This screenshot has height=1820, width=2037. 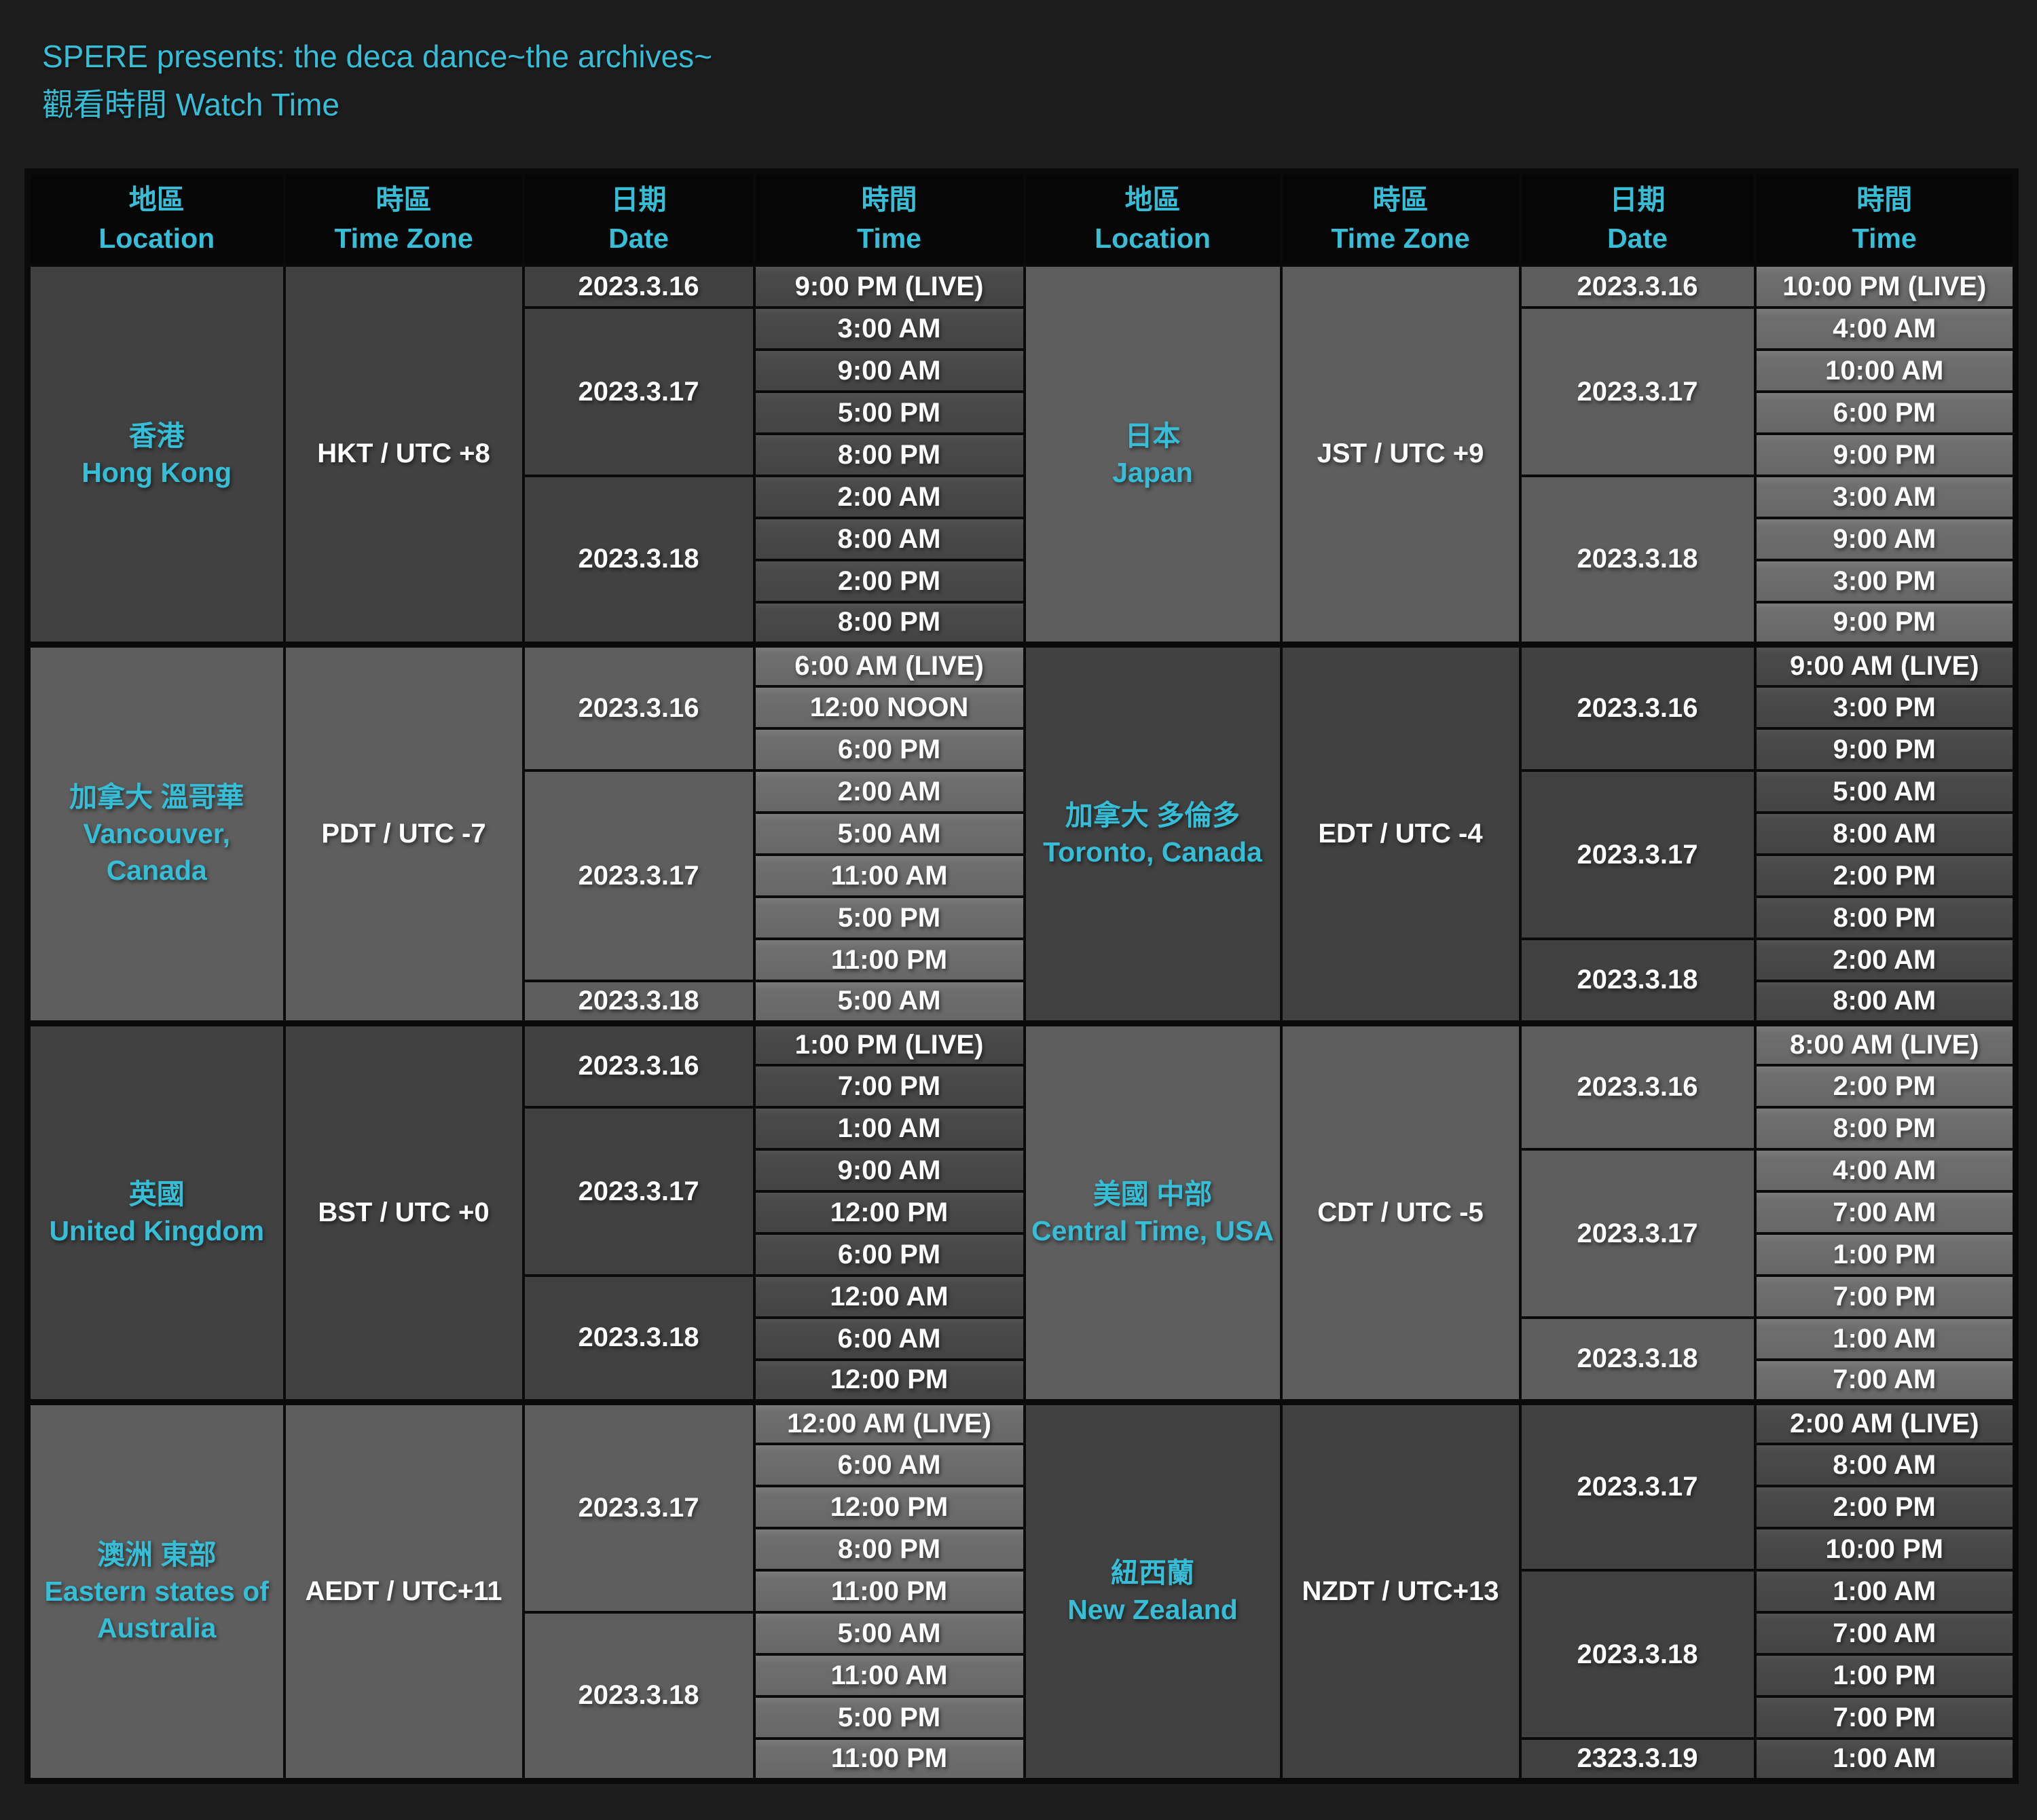 What do you see at coordinates (1023, 833) in the screenshot?
I see `table-row: 5:00 AM 8:00 AM` at bounding box center [1023, 833].